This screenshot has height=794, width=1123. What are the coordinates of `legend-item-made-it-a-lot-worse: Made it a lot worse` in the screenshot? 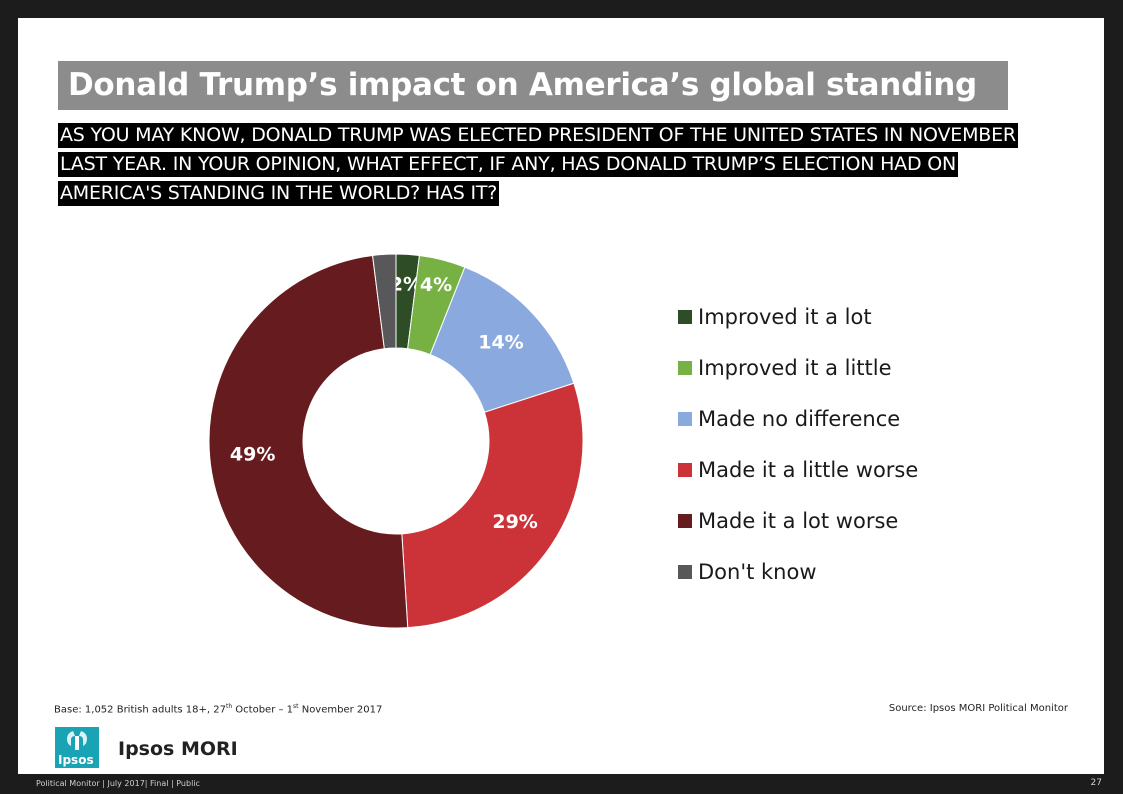 It's located at (798, 529).